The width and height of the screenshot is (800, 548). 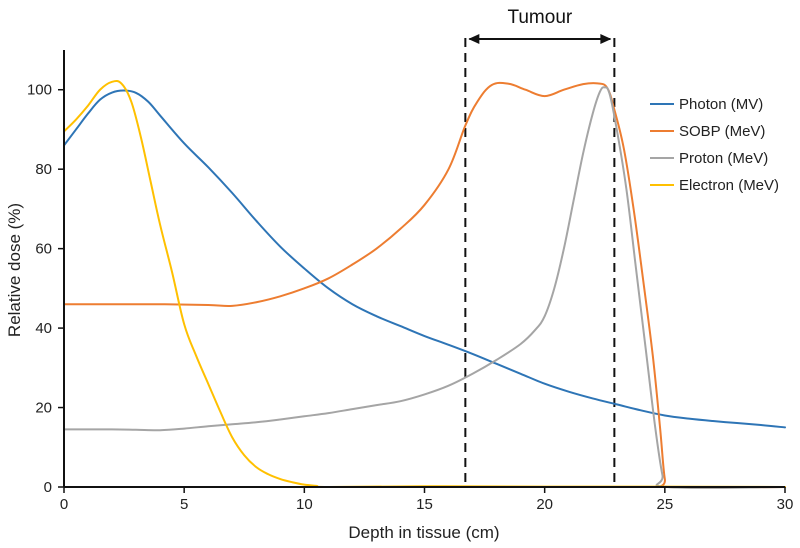 I want to click on tumour-arrowhead-left, so click(x=474, y=39).